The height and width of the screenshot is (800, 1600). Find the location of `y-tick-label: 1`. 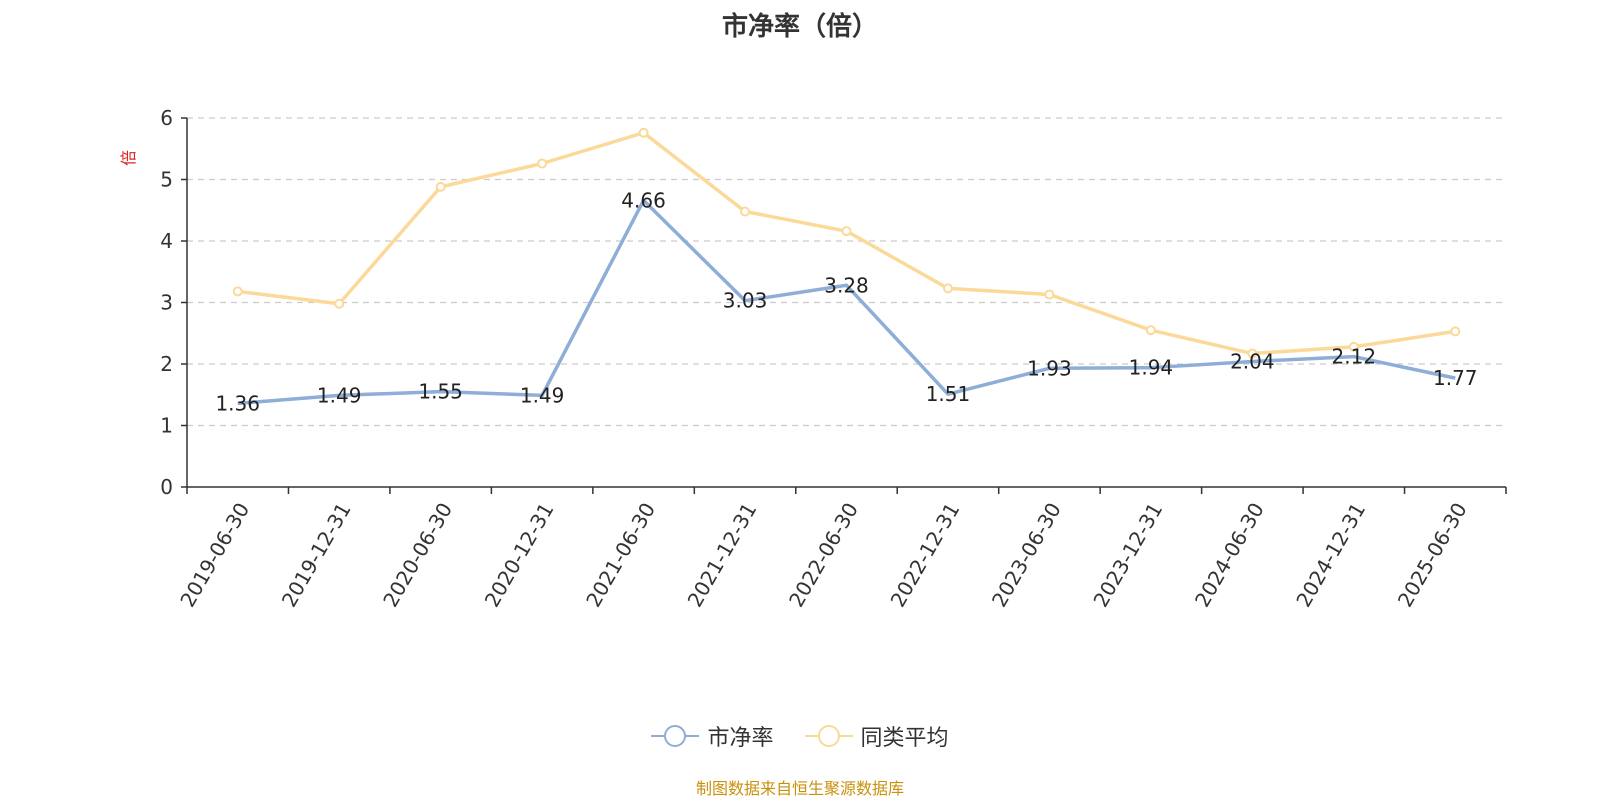

y-tick-label: 1 is located at coordinates (166, 426).